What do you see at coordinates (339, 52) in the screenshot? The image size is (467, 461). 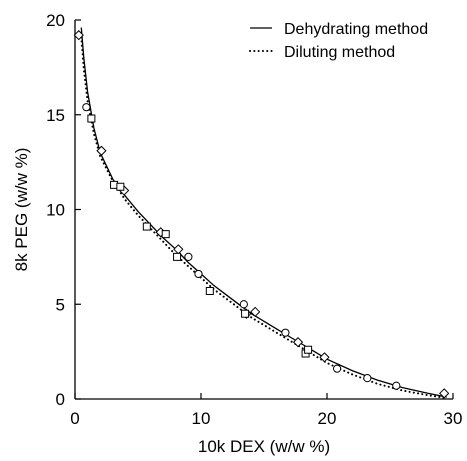 I see `legend-label-diluting: Diluting method` at bounding box center [339, 52].